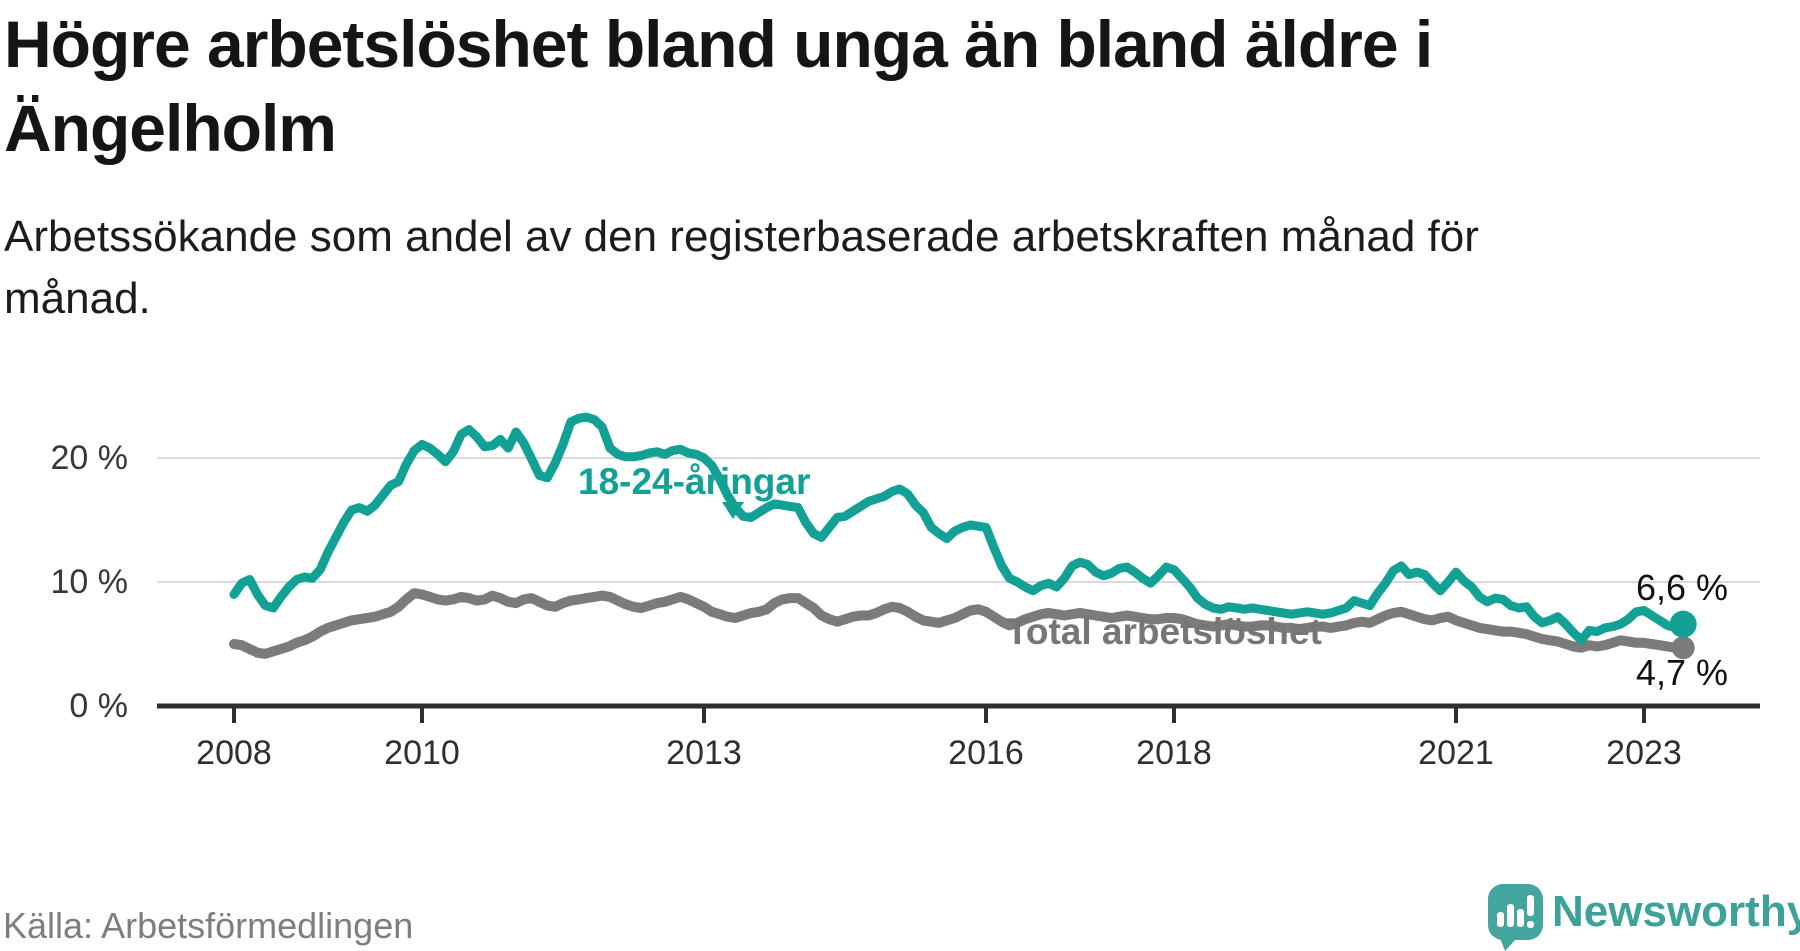 The image size is (1800, 951). I want to click on x-tick-label: 2016, so click(986, 753).